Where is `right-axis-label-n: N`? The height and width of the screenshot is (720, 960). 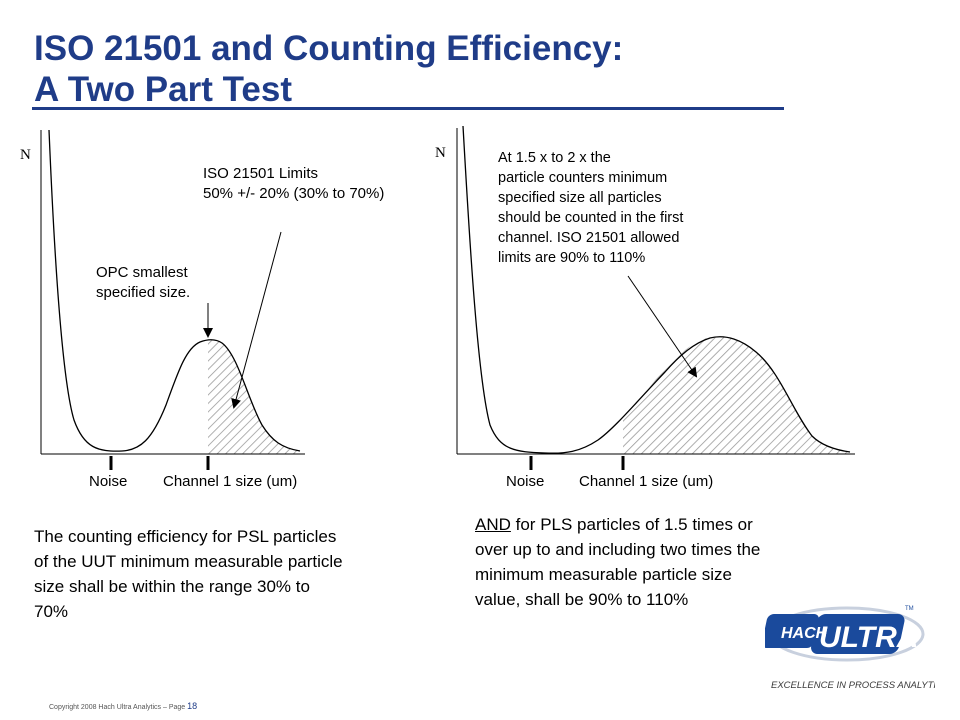
right-axis-label-n: N is located at coordinates (440, 153).